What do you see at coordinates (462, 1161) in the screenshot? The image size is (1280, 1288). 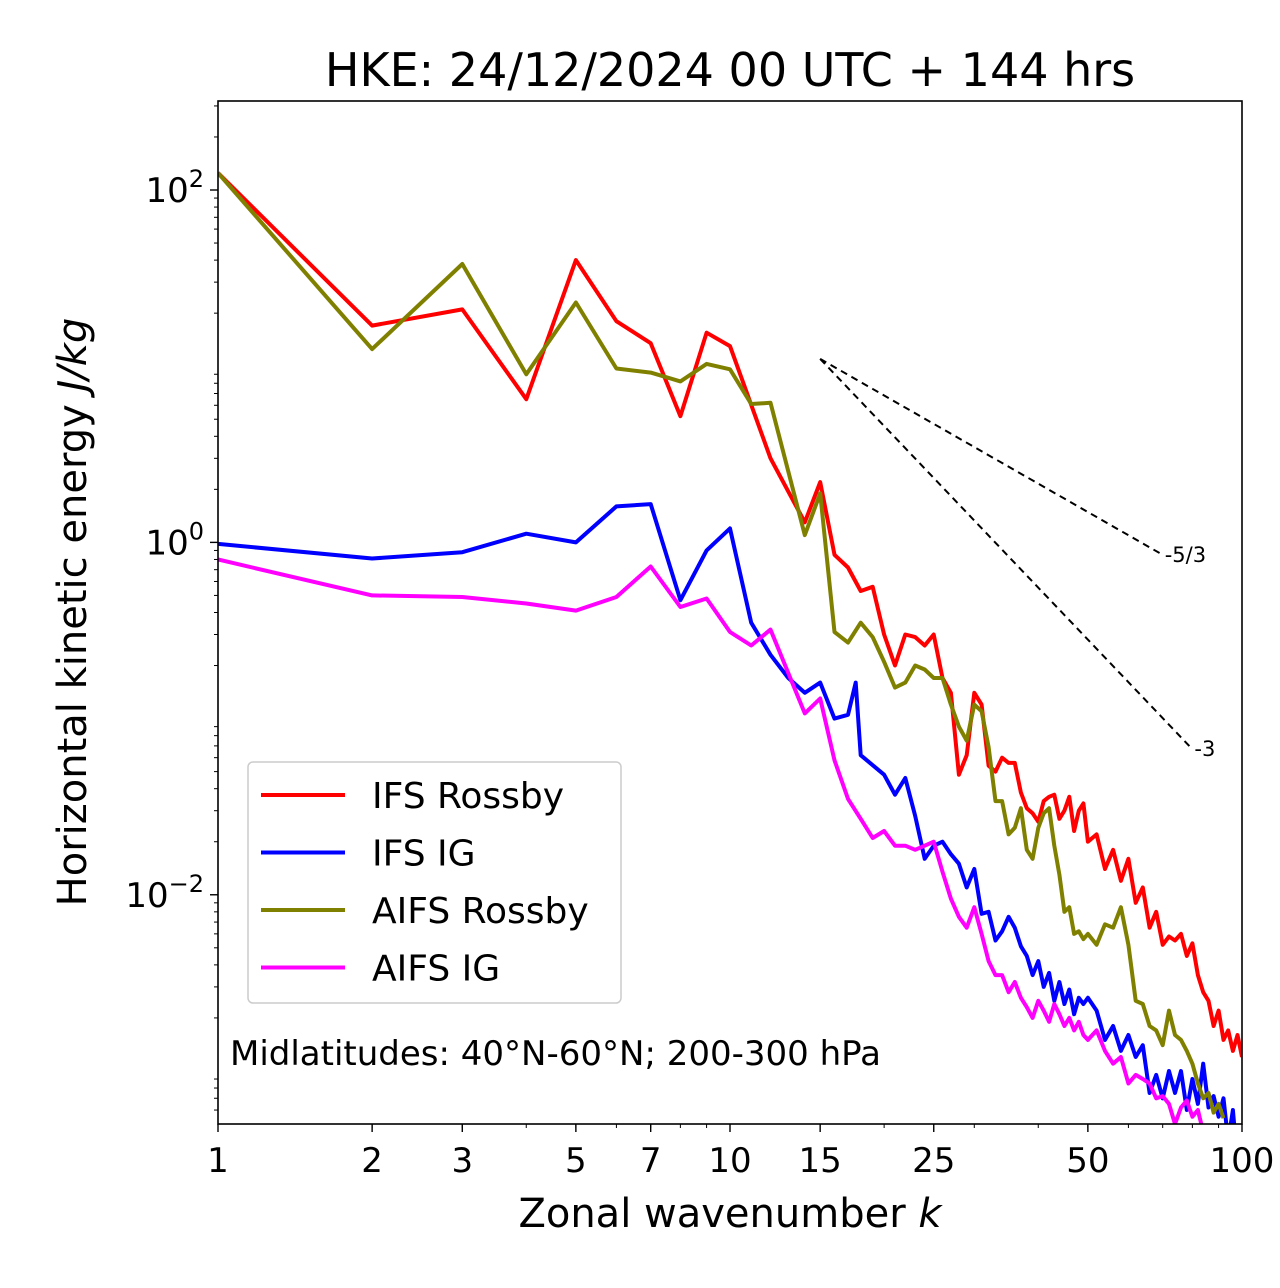 I see `x-tick-label-3: 3` at bounding box center [462, 1161].